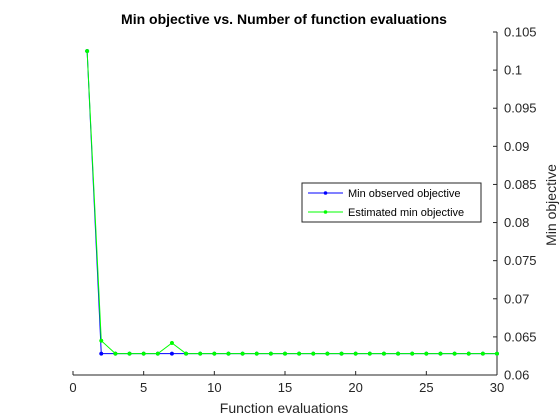 Image resolution: width=560 pixels, height=420 pixels. Describe the element at coordinates (520, 336) in the screenshot. I see `y-tick-label: 0.065` at that location.